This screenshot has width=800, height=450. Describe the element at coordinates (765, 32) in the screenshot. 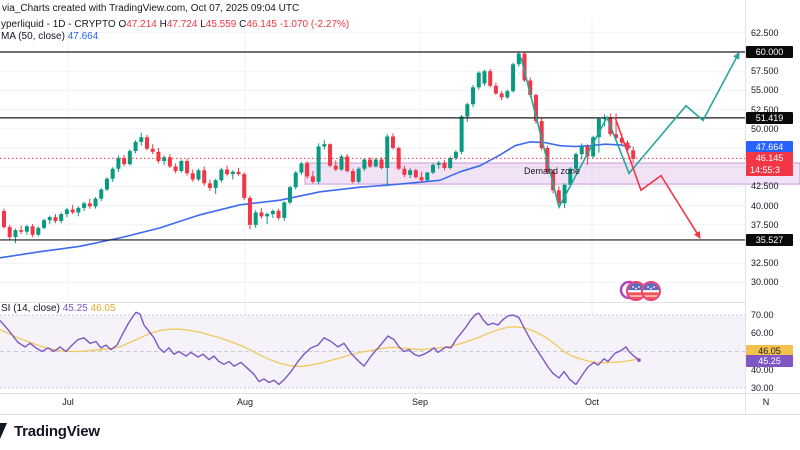

I see `price-tick-label: 62.500` at that location.